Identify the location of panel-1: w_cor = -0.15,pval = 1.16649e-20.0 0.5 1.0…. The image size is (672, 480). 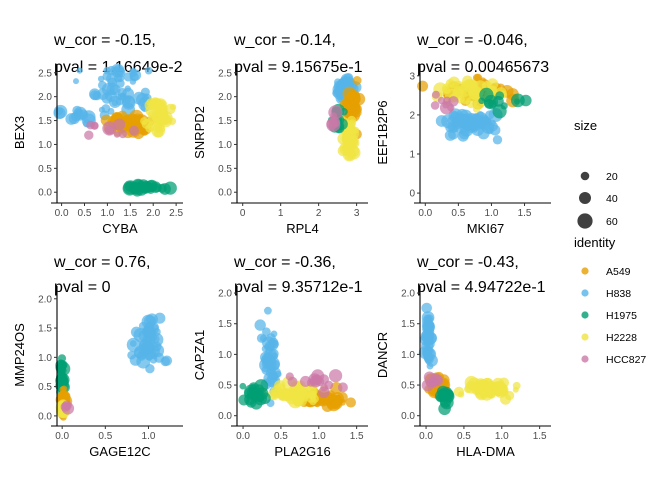
(98, 134).